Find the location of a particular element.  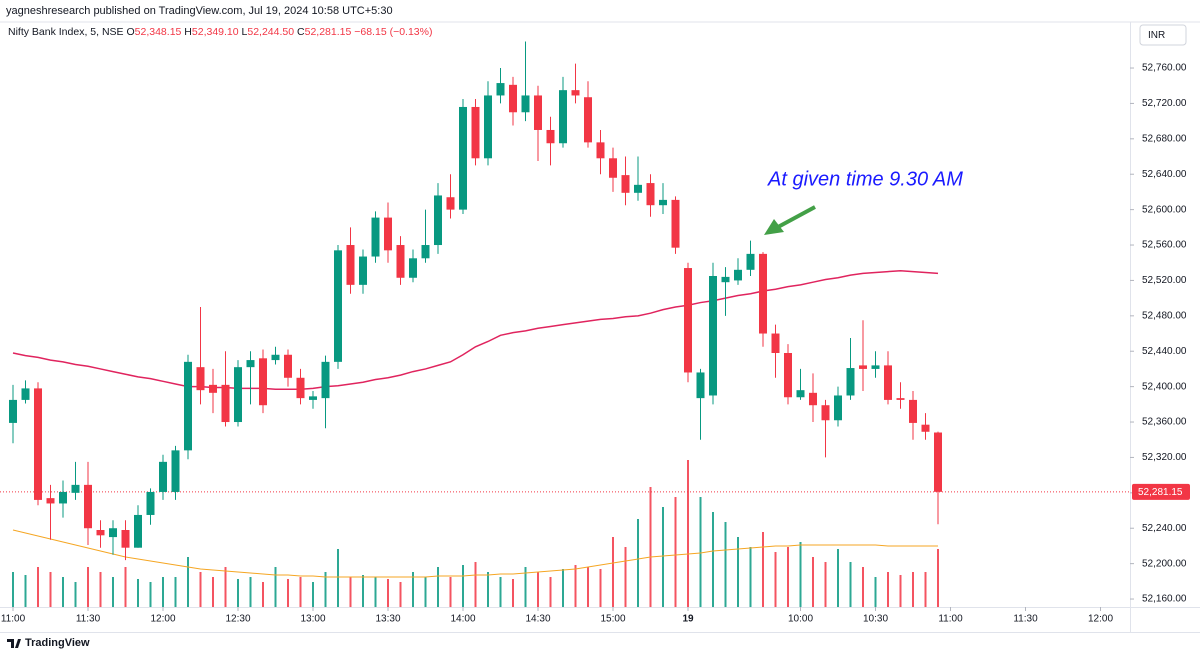

annotation-text: At given time 9.30 AM is located at coordinates (865, 179).